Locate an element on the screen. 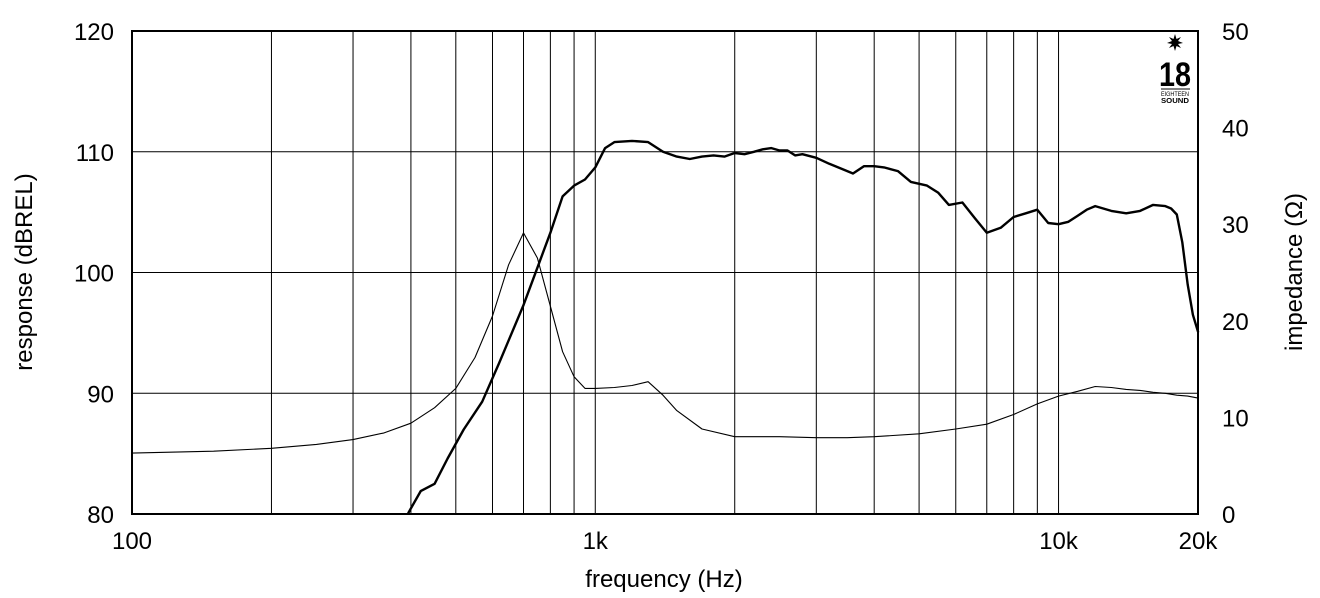 This screenshot has height=598, width=1320. y-left-tick-label: 90 is located at coordinates (100, 394).